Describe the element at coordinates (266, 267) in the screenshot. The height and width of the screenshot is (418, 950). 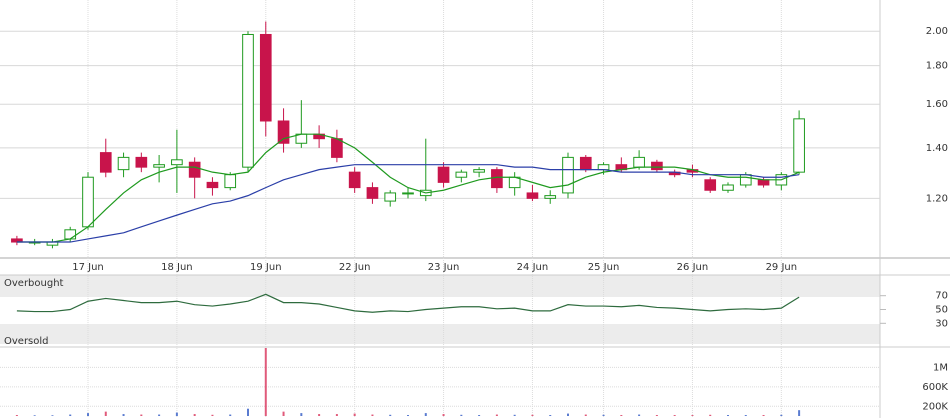
I see `x-tick-label: 19 Jun` at that location.